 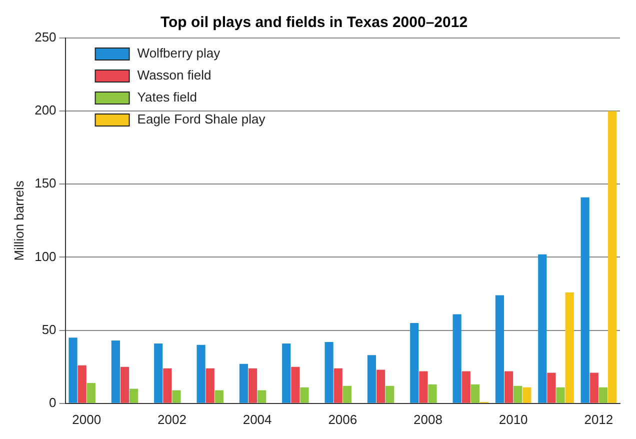 I want to click on x-tick-label: 2006, so click(x=343, y=419).